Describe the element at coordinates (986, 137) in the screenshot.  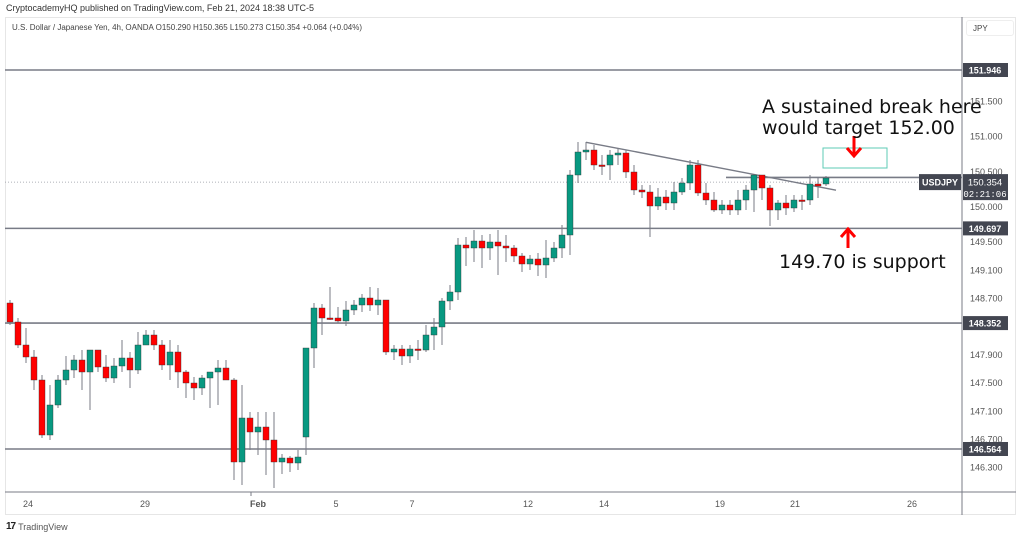
I see `price-tick-label: 151.000` at that location.